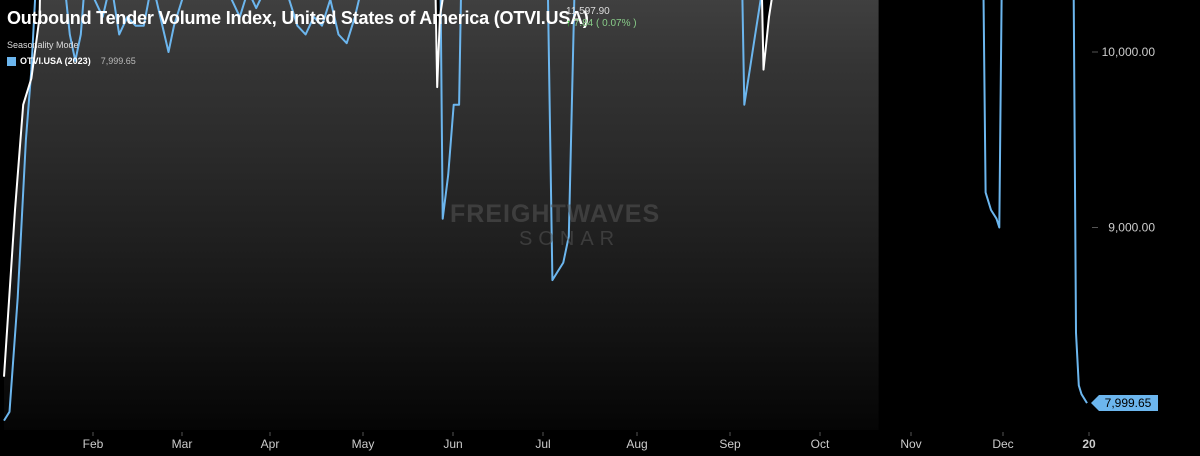 Image resolution: width=1200 pixels, height=456 pixels. I want to click on y-tick-label: 9,000.00, so click(1131, 228).